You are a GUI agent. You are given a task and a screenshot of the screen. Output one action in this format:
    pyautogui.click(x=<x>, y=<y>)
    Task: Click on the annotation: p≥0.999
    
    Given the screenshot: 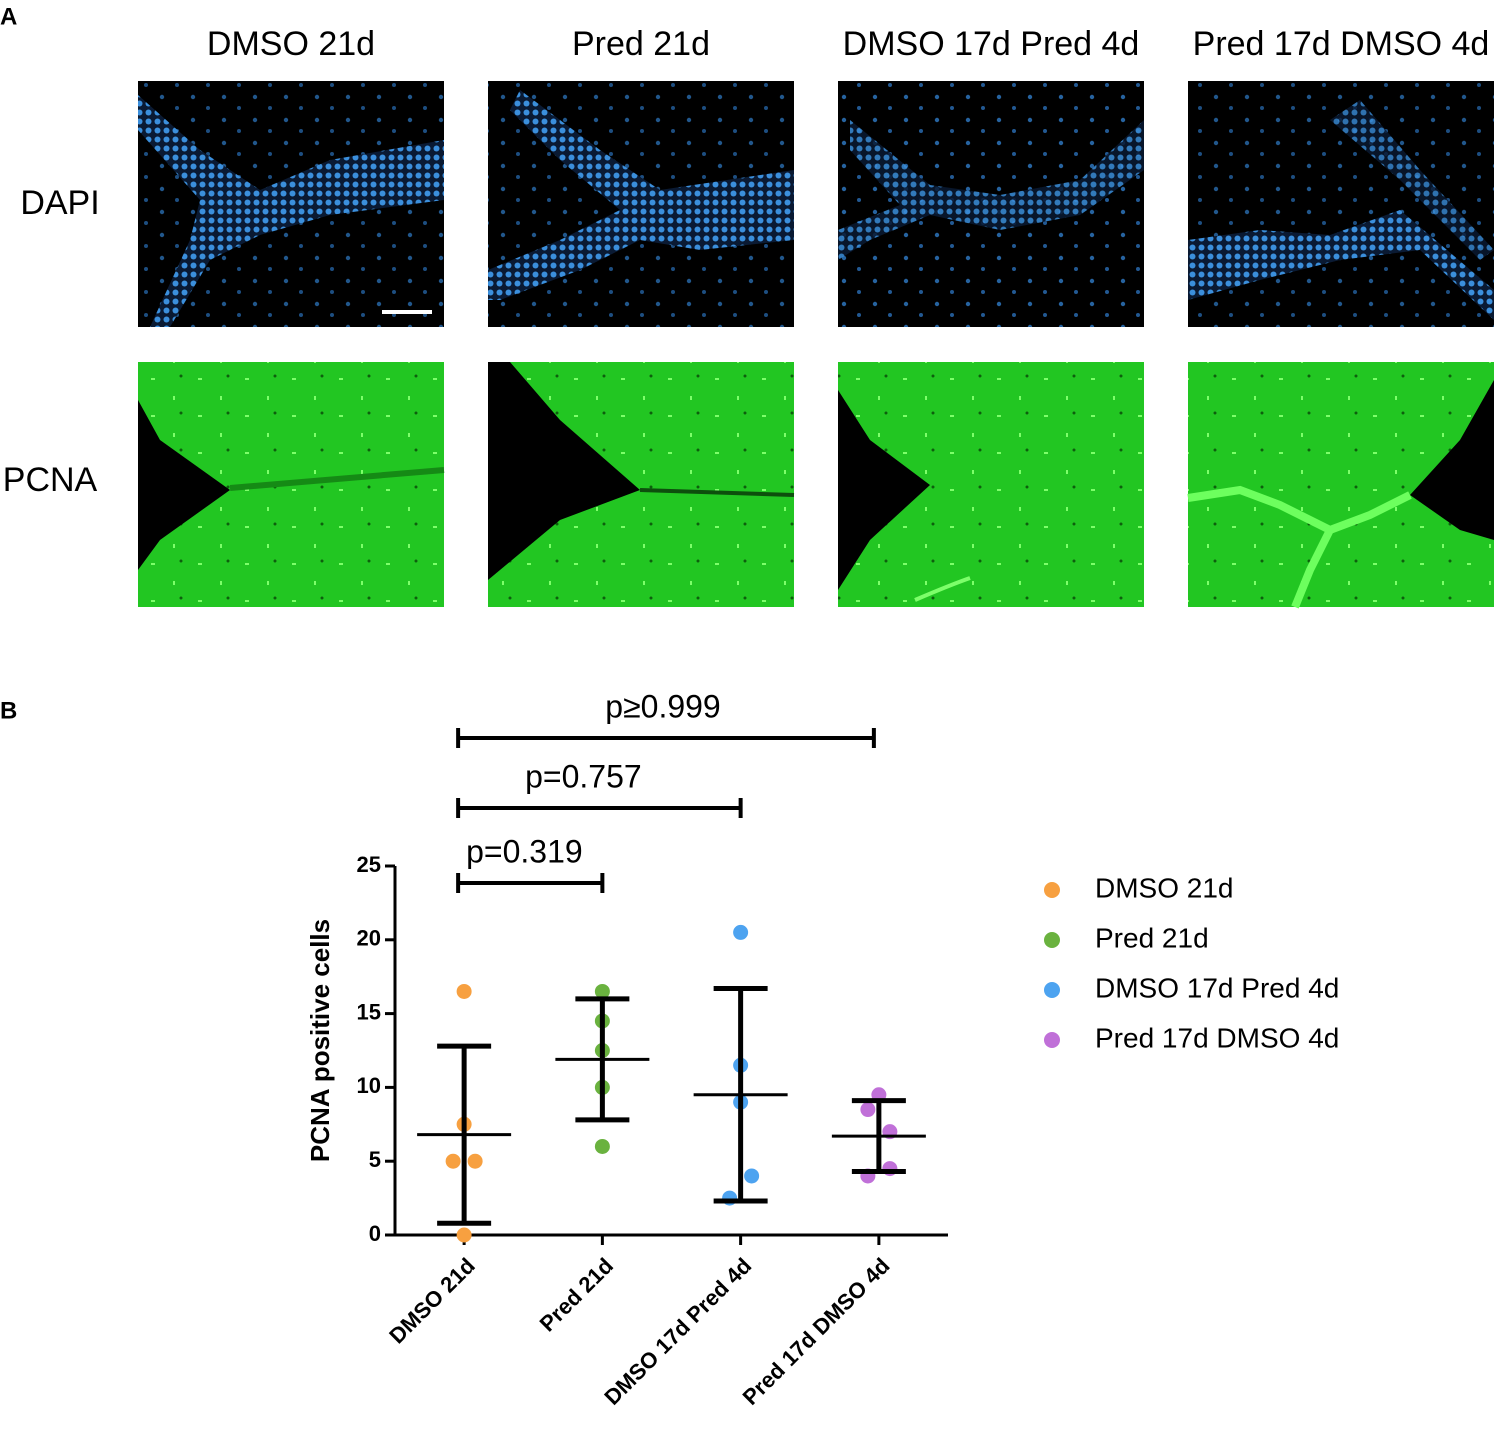 What is the action you would take?
    pyautogui.click(x=662, y=706)
    